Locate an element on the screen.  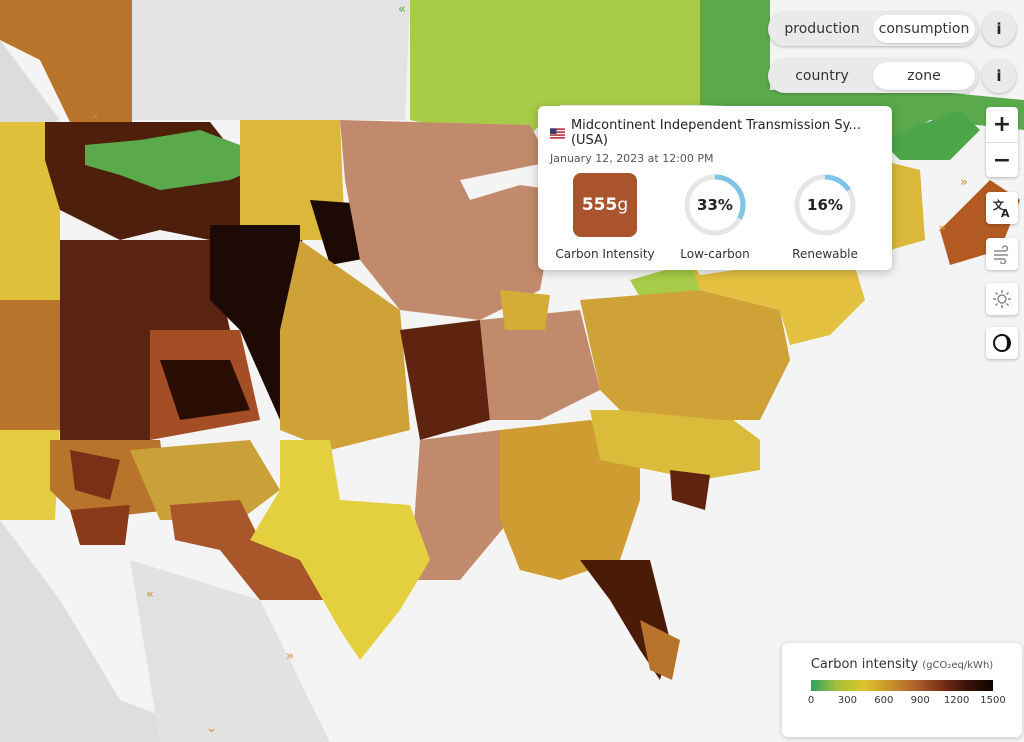
renewable-ring is located at coordinates (825, 205).